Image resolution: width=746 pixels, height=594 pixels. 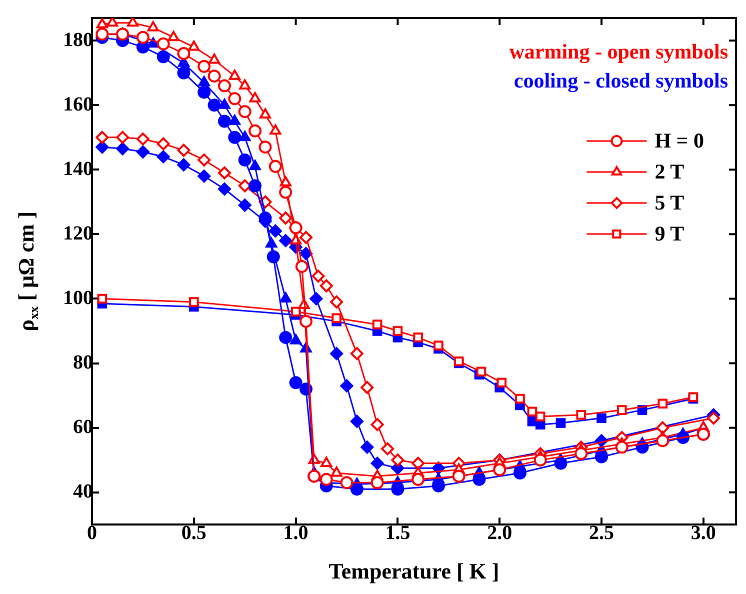 What do you see at coordinates (618, 51) in the screenshot?
I see `annotation: warming - open symbols` at bounding box center [618, 51].